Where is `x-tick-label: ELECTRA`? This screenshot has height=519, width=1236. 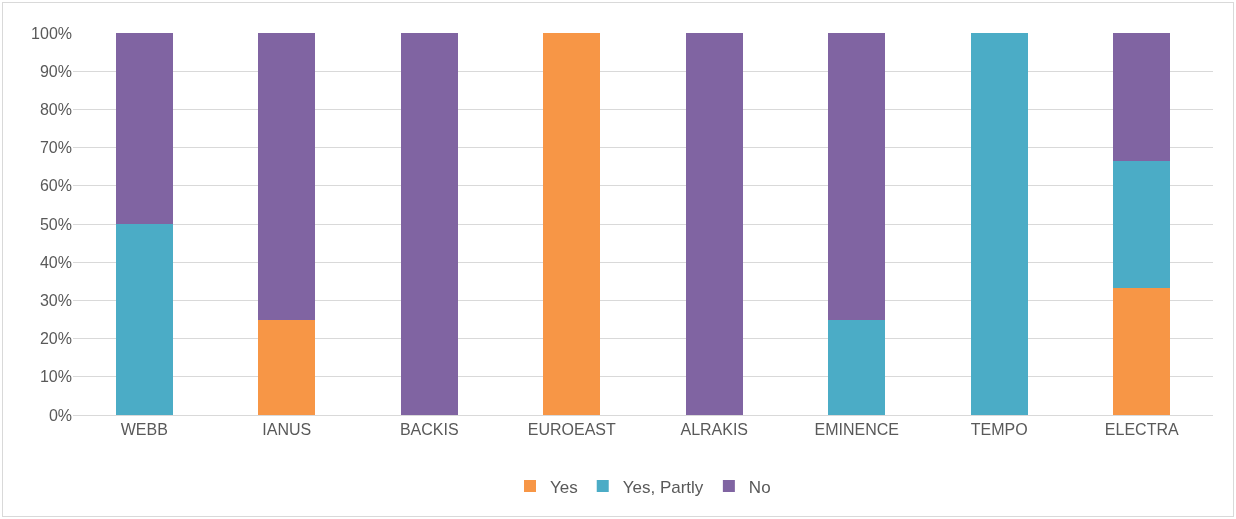
x-tick-label: ELECTRA is located at coordinates (1141, 430).